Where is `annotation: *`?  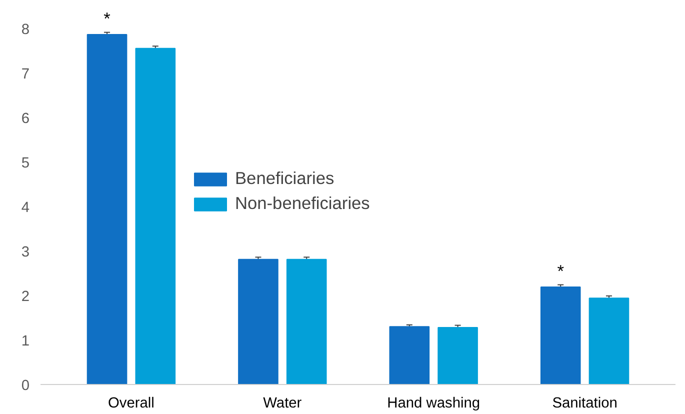 annotation: * is located at coordinates (560, 270).